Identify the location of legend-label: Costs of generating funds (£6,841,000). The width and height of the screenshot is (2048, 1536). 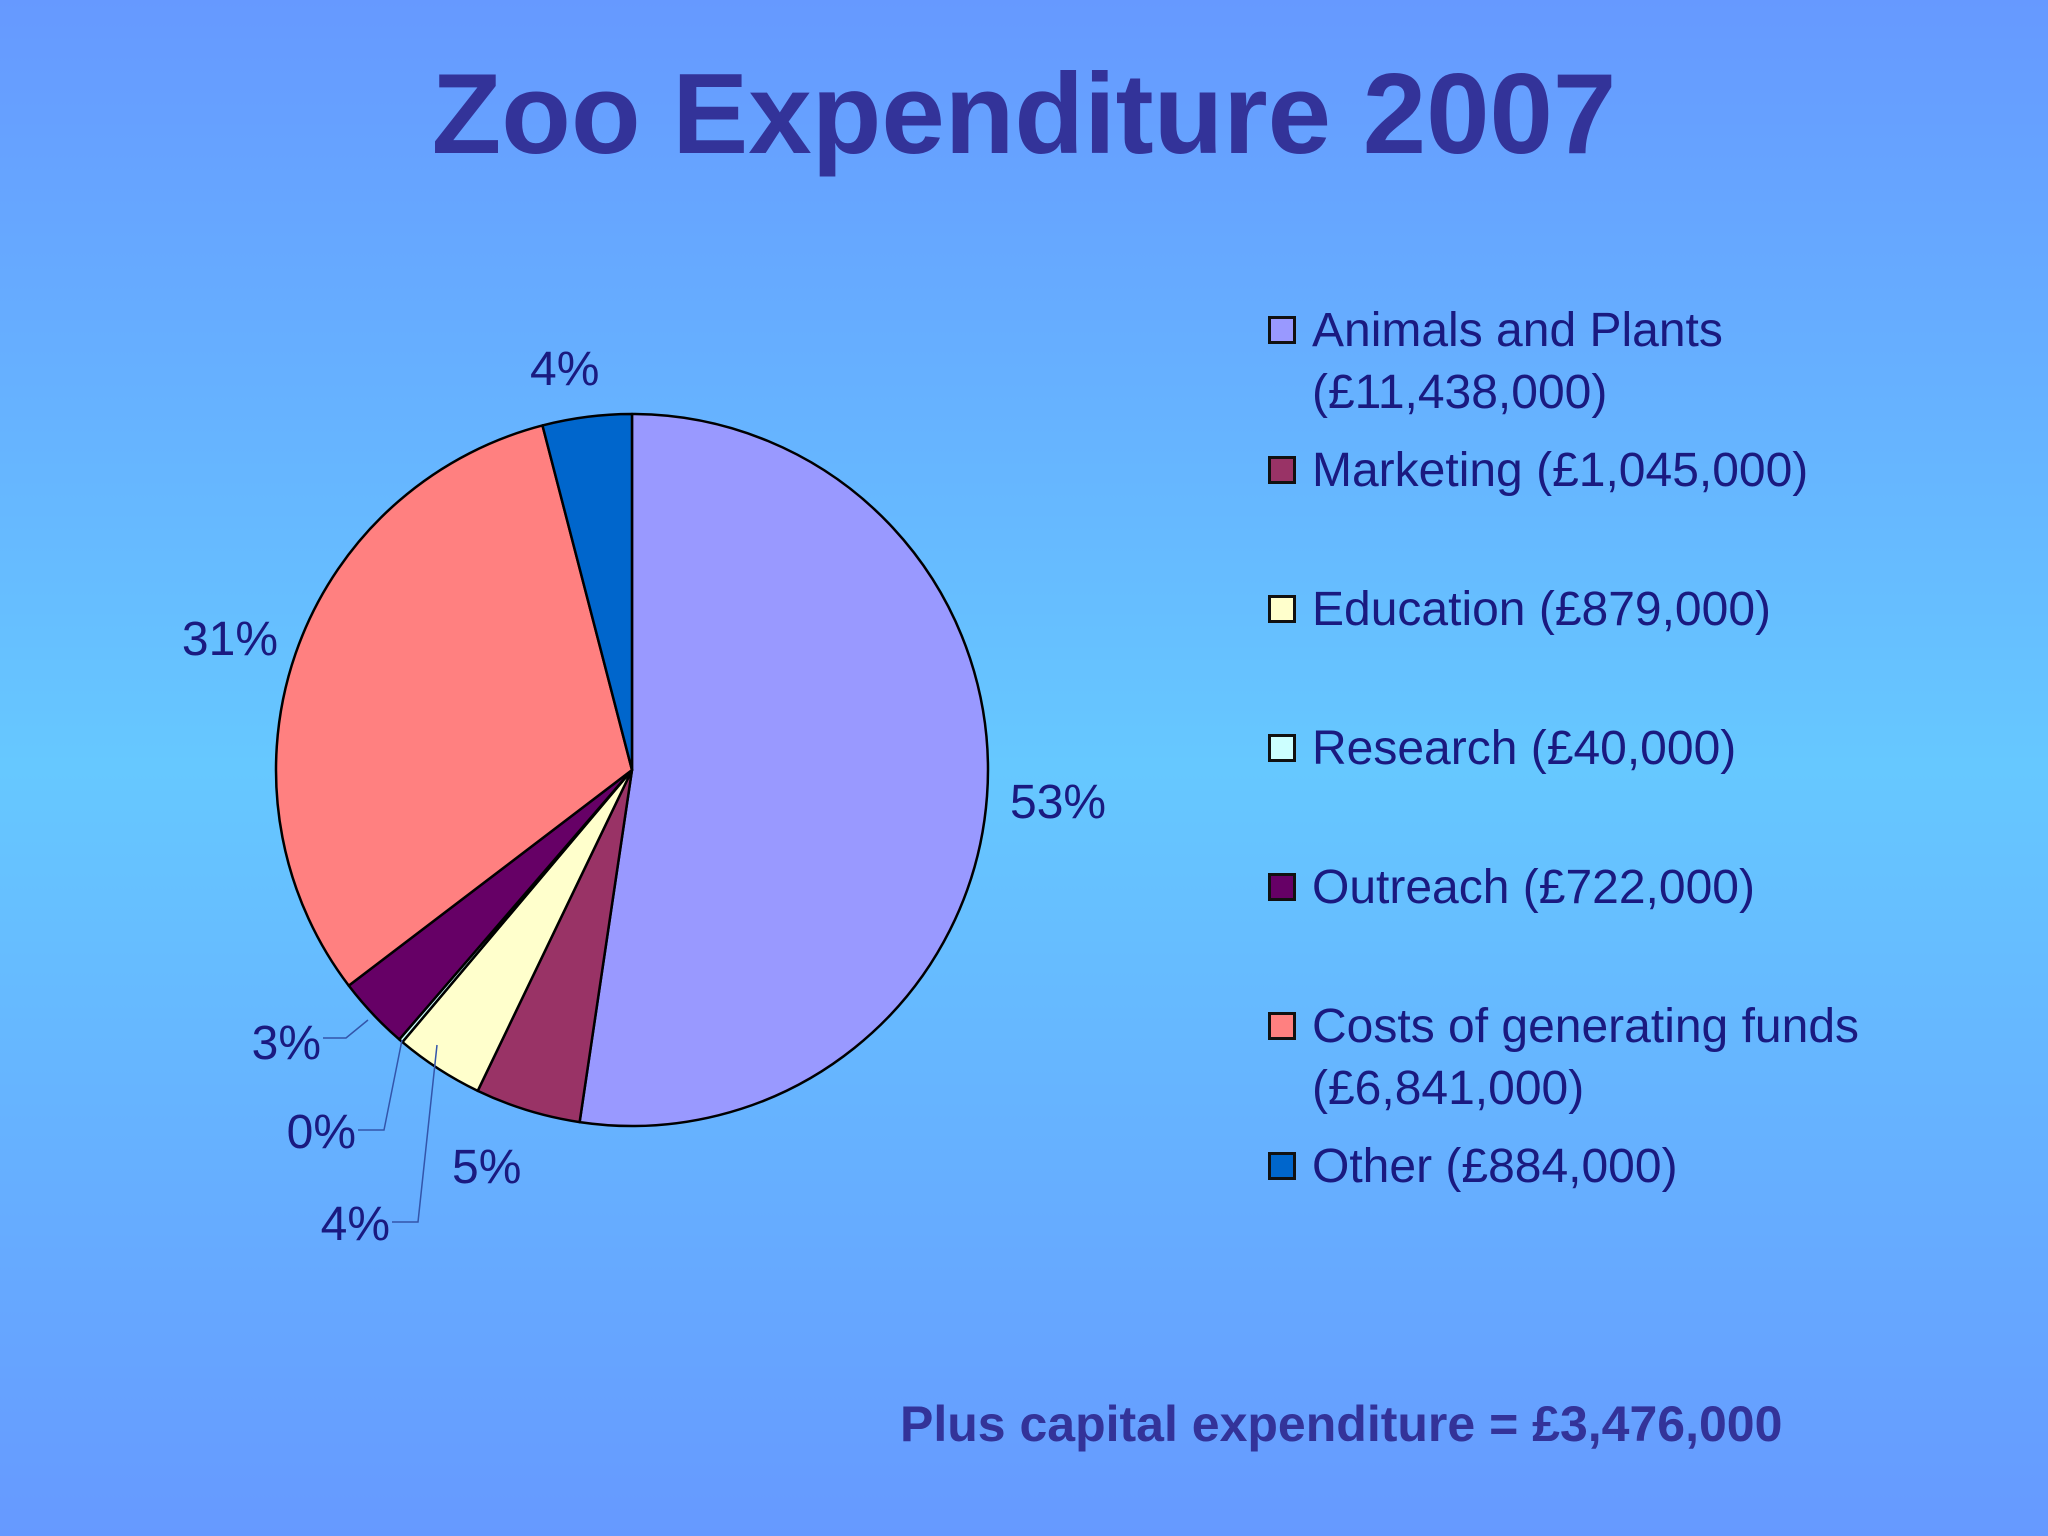
(1586, 1057).